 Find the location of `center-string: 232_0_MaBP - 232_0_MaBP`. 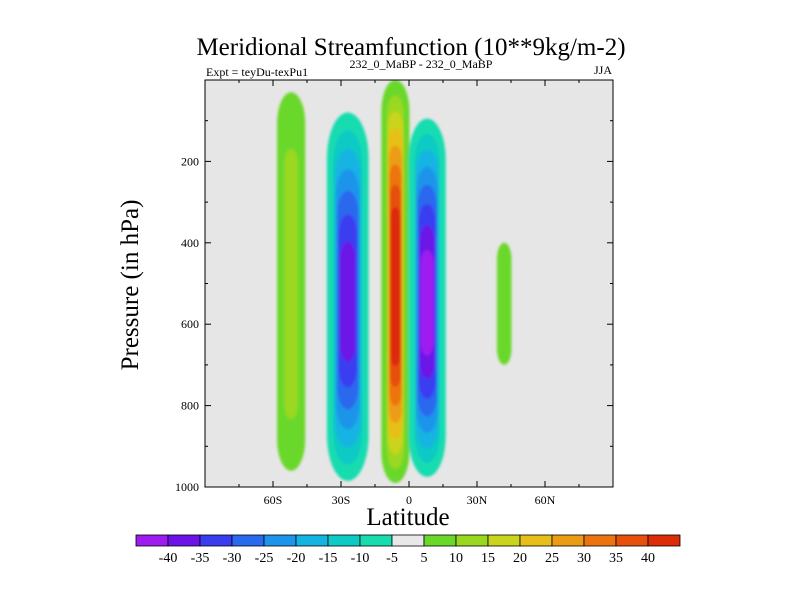

center-string: 232_0_MaBP - 232_0_MaBP is located at coordinates (421, 64).